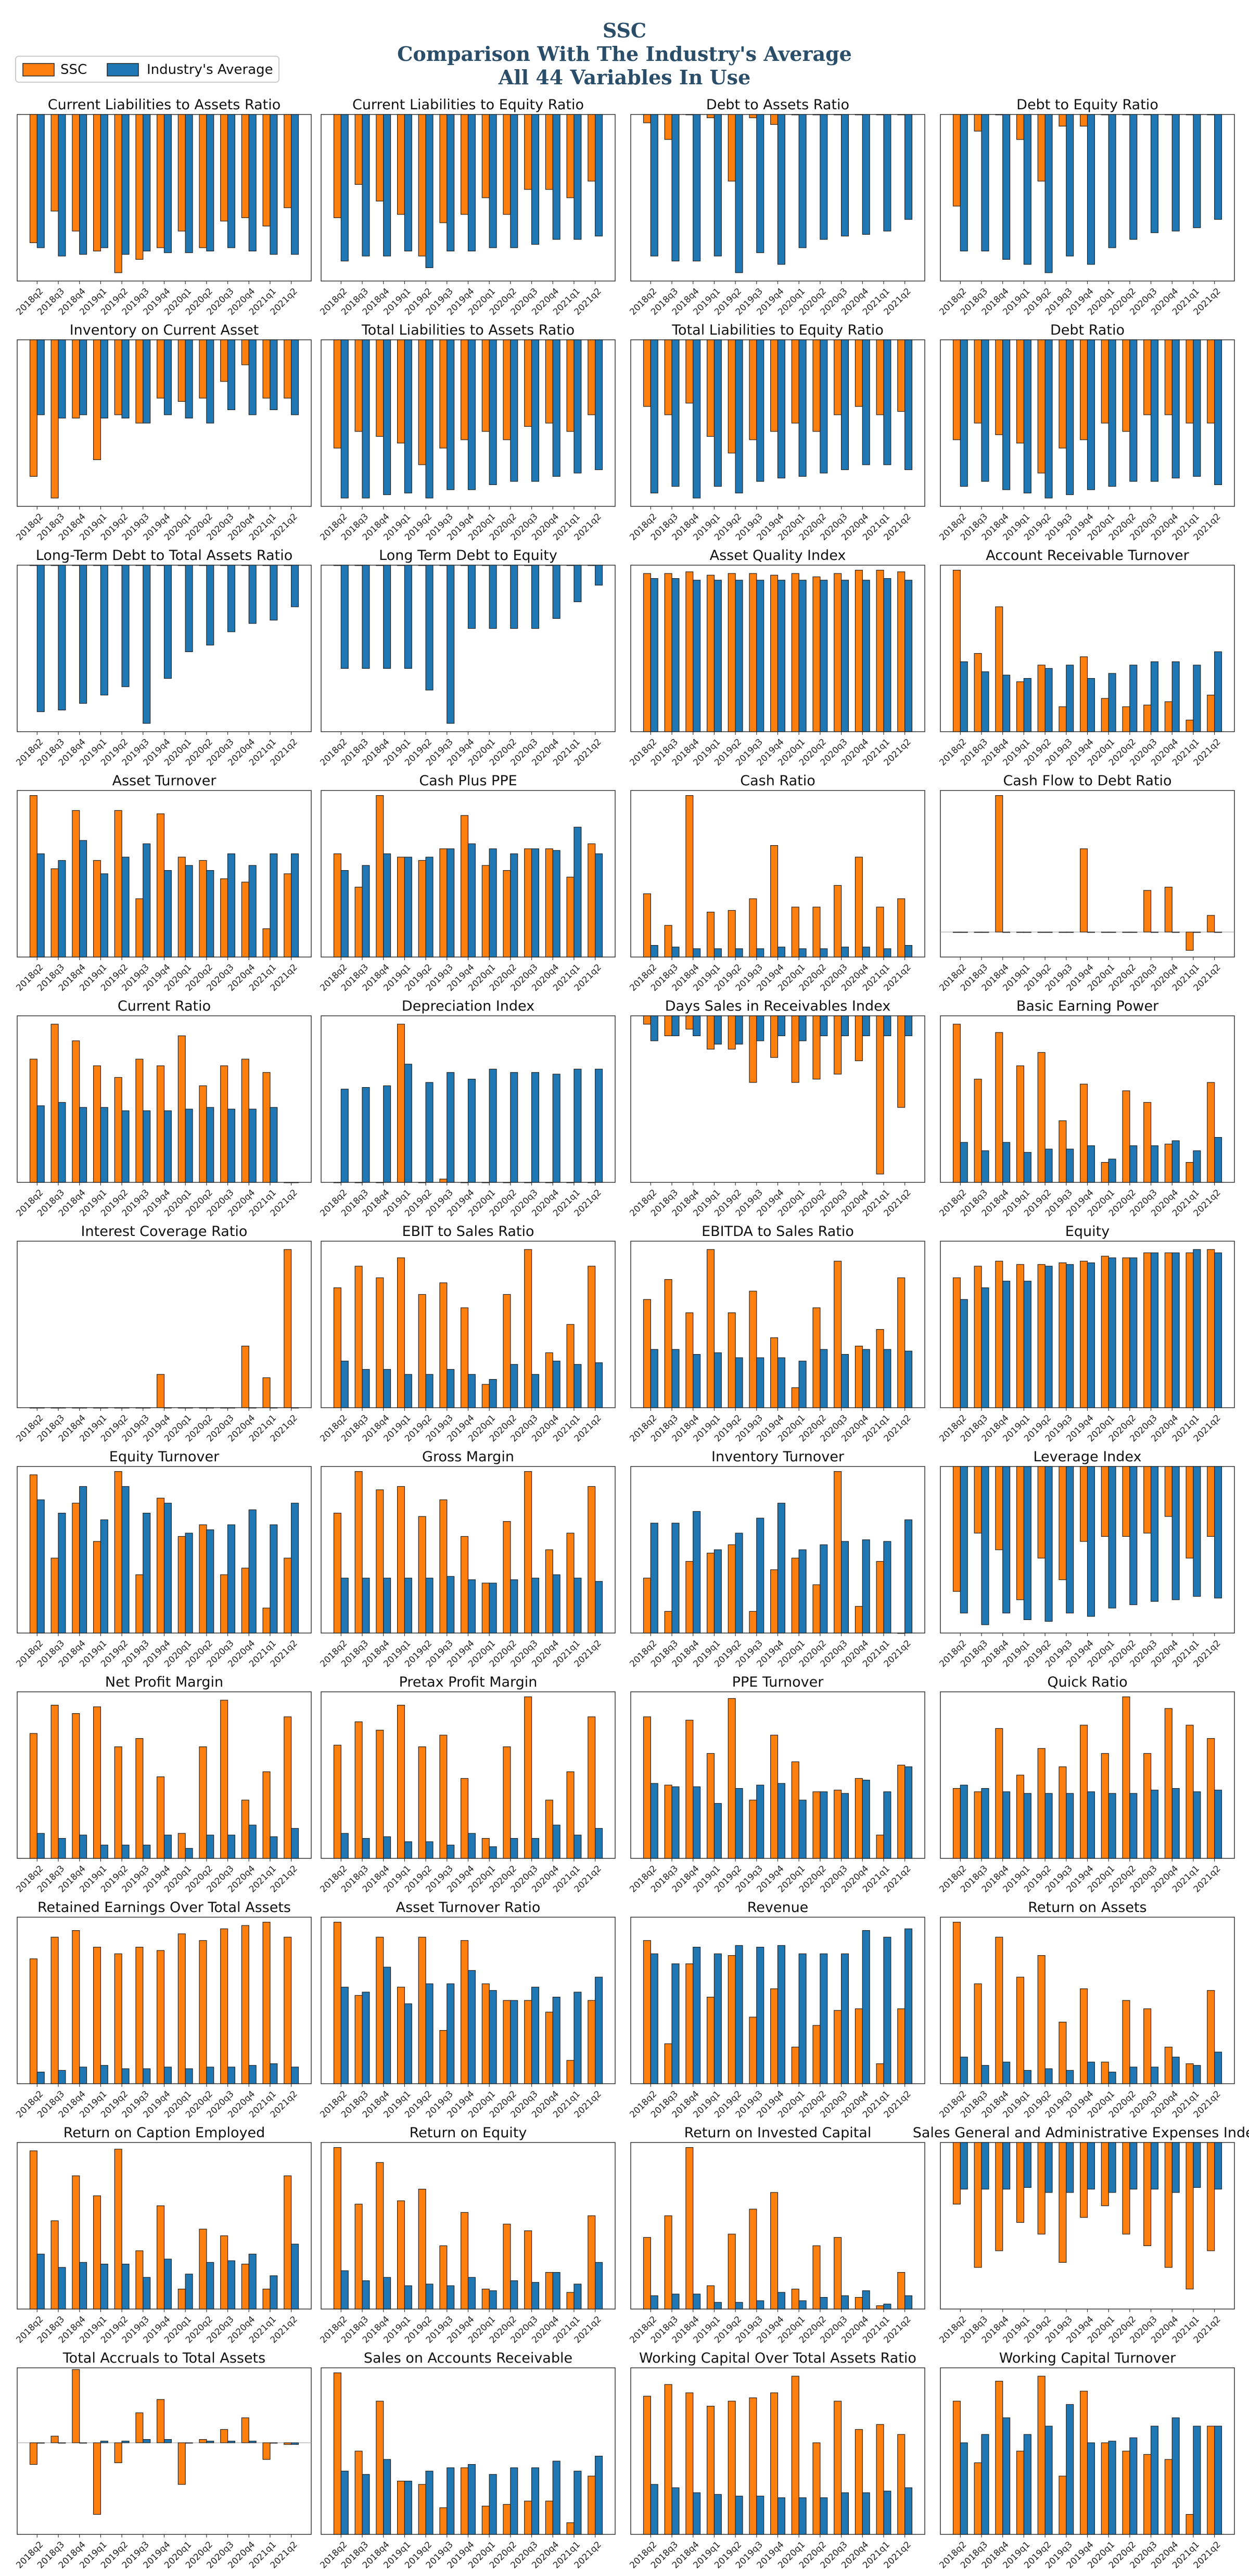 The width and height of the screenshot is (1249, 2576). I want to click on bar-industry-s-average-2020q3, so click(535, 1848).